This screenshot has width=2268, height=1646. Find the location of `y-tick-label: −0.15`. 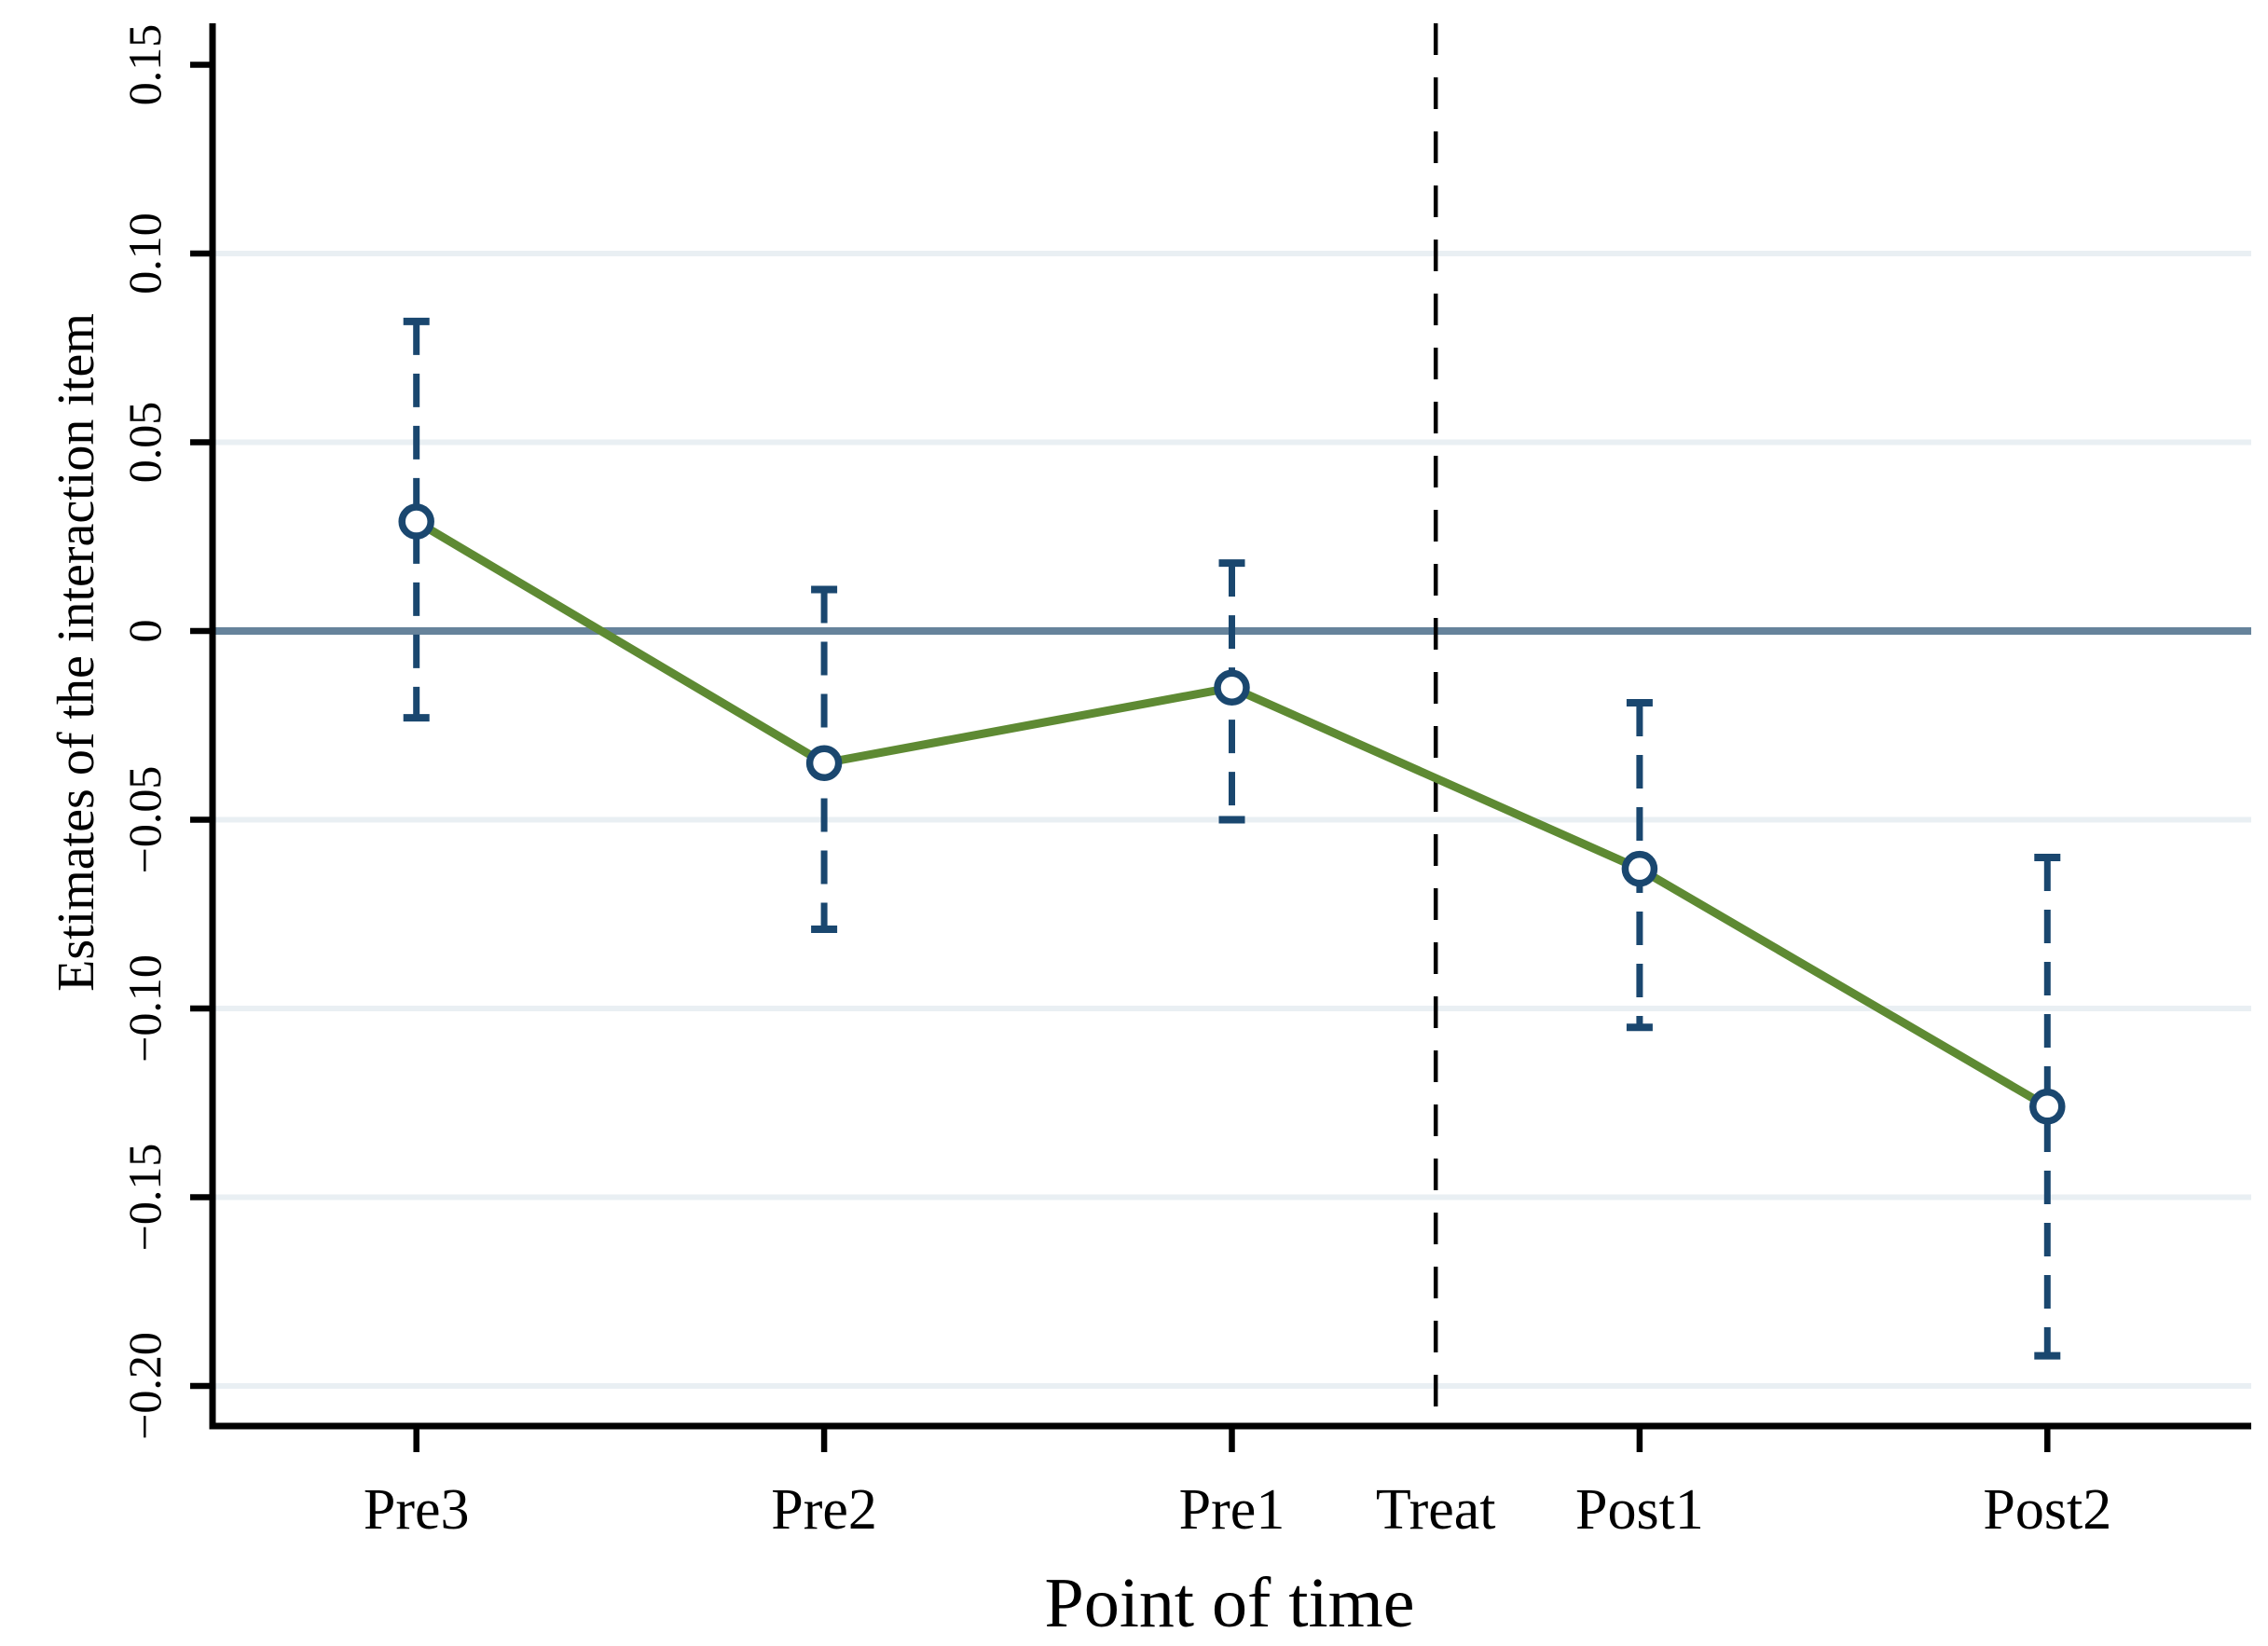

y-tick-label: −0.15 is located at coordinates (145, 1198).